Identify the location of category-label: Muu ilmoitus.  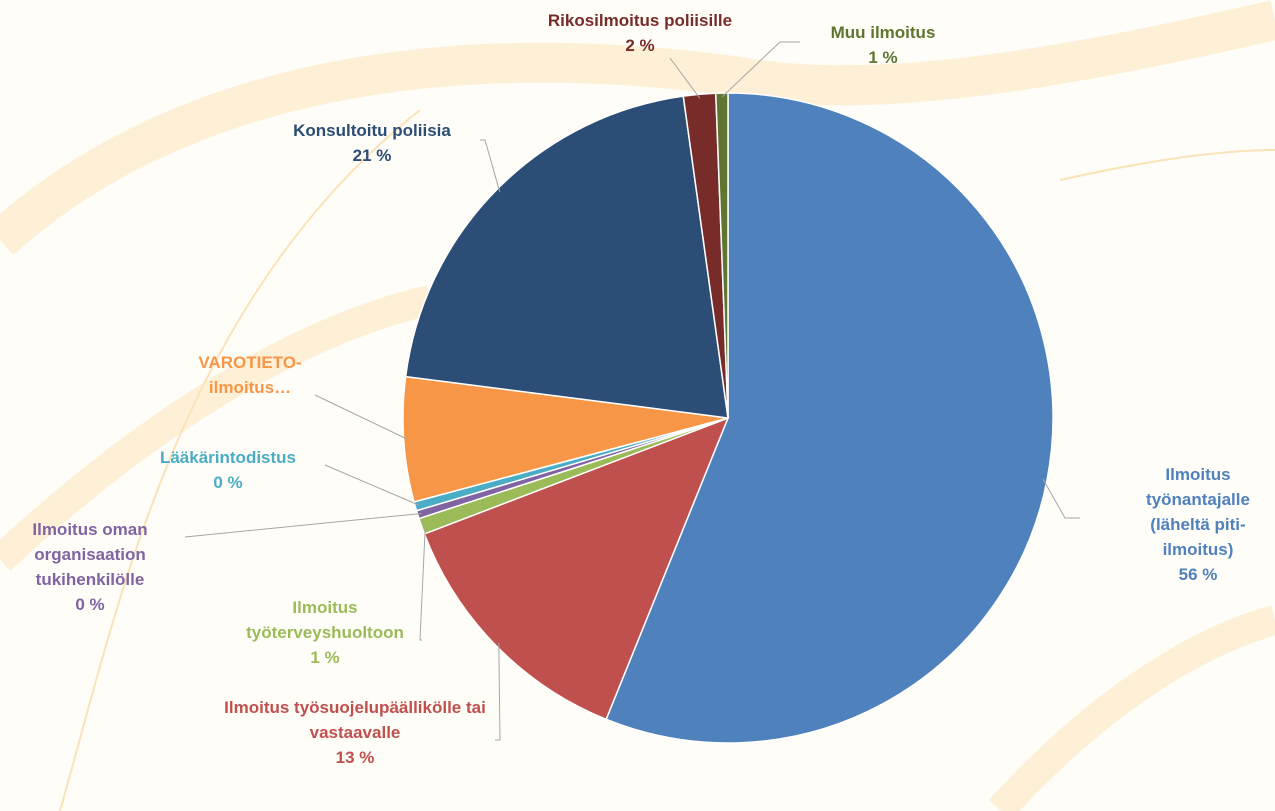
(883, 32).